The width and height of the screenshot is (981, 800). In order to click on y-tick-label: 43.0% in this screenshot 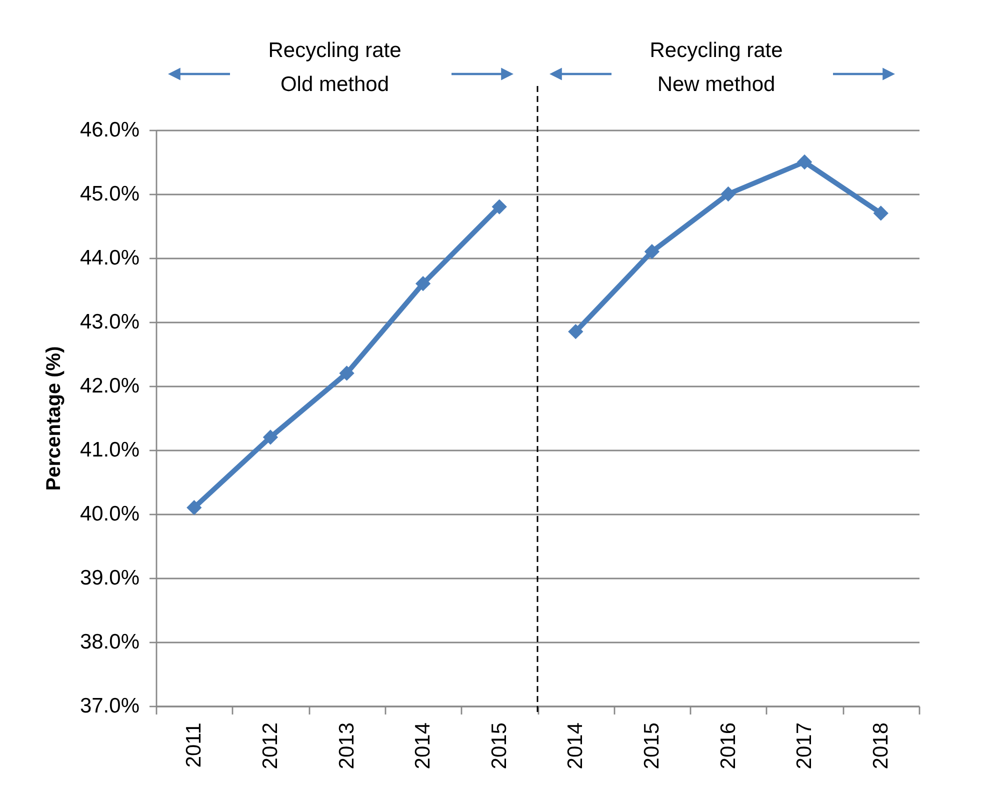, I will do `click(110, 322)`.